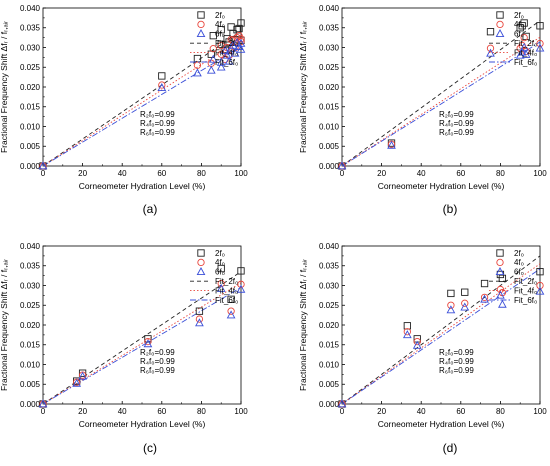  Describe the element at coordinates (201, 262) in the screenshot. I see `legend-marker-circle` at that location.